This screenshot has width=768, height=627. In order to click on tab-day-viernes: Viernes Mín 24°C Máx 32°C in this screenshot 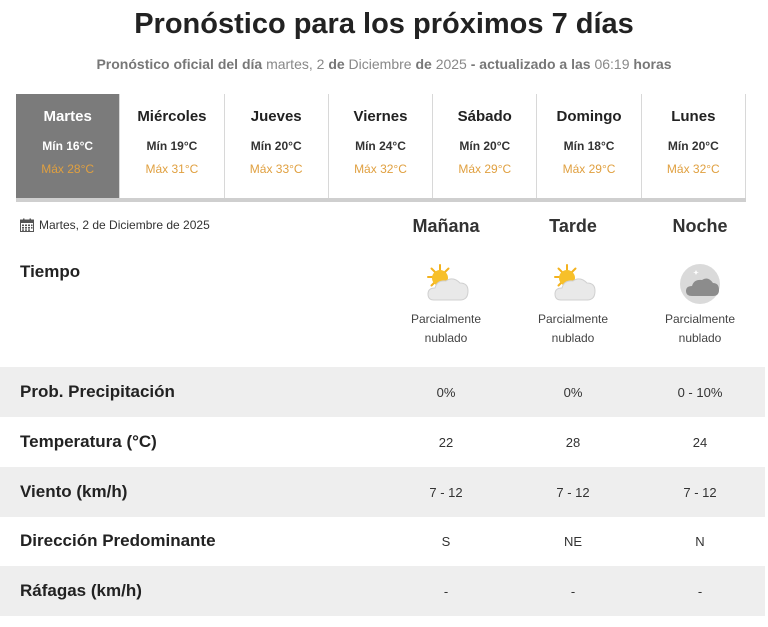, I will do `click(381, 146)`.